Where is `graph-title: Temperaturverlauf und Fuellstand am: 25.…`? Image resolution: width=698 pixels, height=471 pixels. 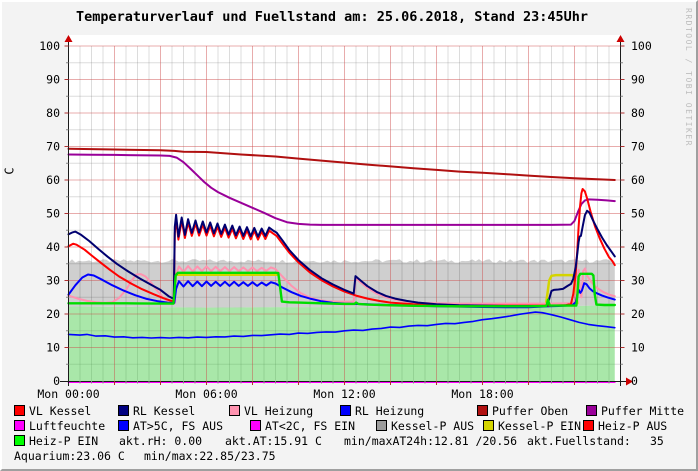 graph-title: Temperaturverlauf und Fuellstand am: 25.… is located at coordinates (332, 17).